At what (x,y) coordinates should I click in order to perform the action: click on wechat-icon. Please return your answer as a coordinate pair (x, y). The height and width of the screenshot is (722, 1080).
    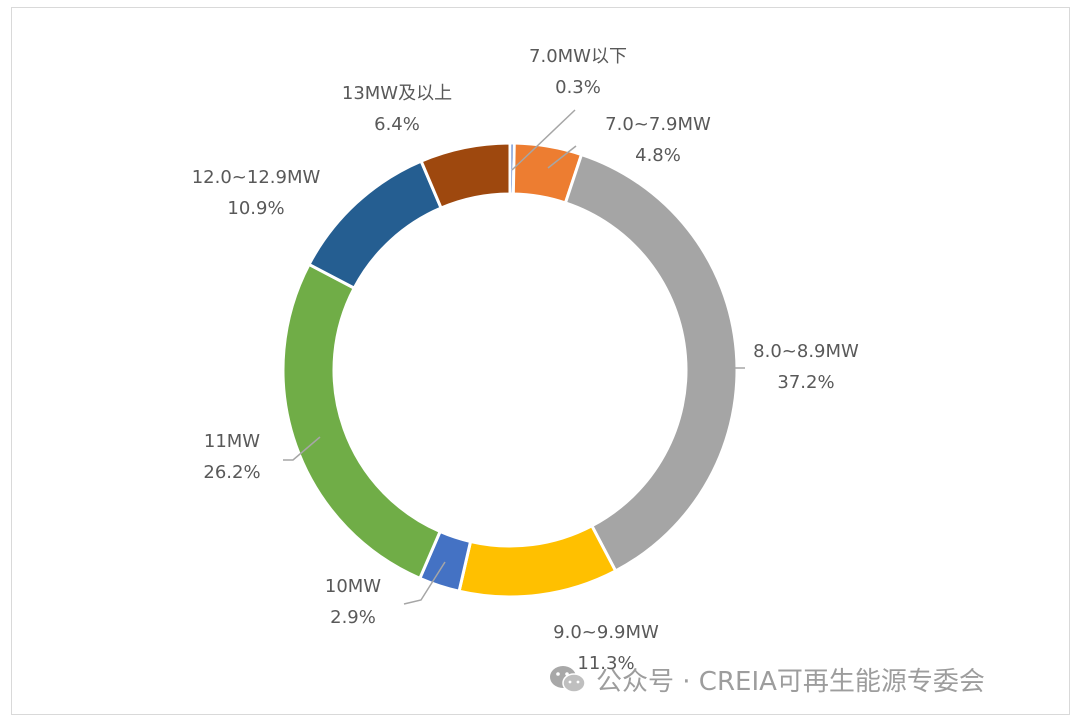
    Looking at the image, I should click on (568, 679).